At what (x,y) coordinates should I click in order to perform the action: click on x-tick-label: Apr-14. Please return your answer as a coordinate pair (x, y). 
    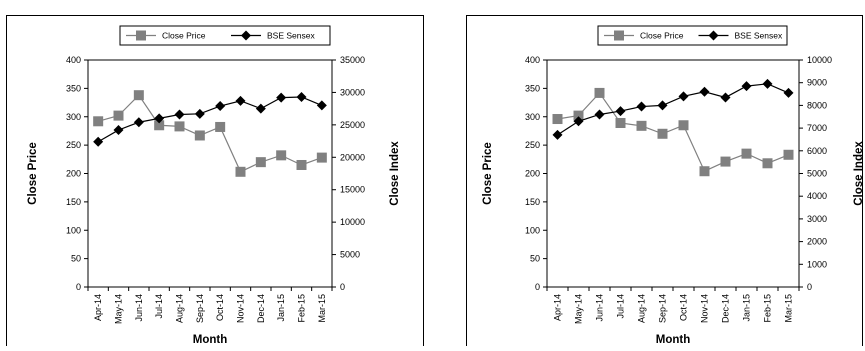
    Looking at the image, I should click on (558, 307).